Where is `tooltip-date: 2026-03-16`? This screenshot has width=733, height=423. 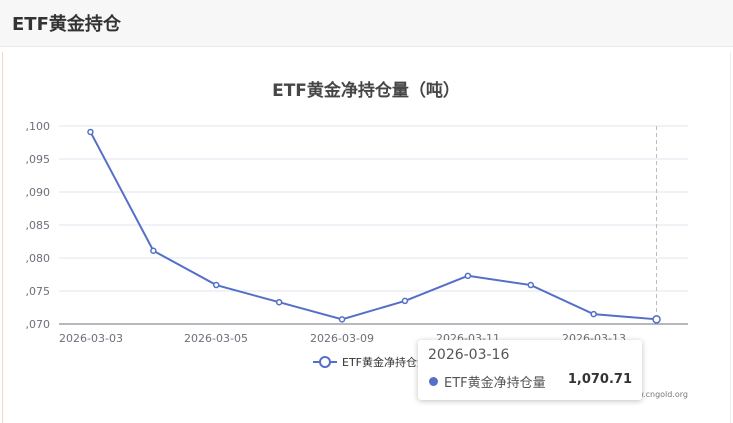
tooltip-date: 2026-03-16 is located at coordinates (469, 355).